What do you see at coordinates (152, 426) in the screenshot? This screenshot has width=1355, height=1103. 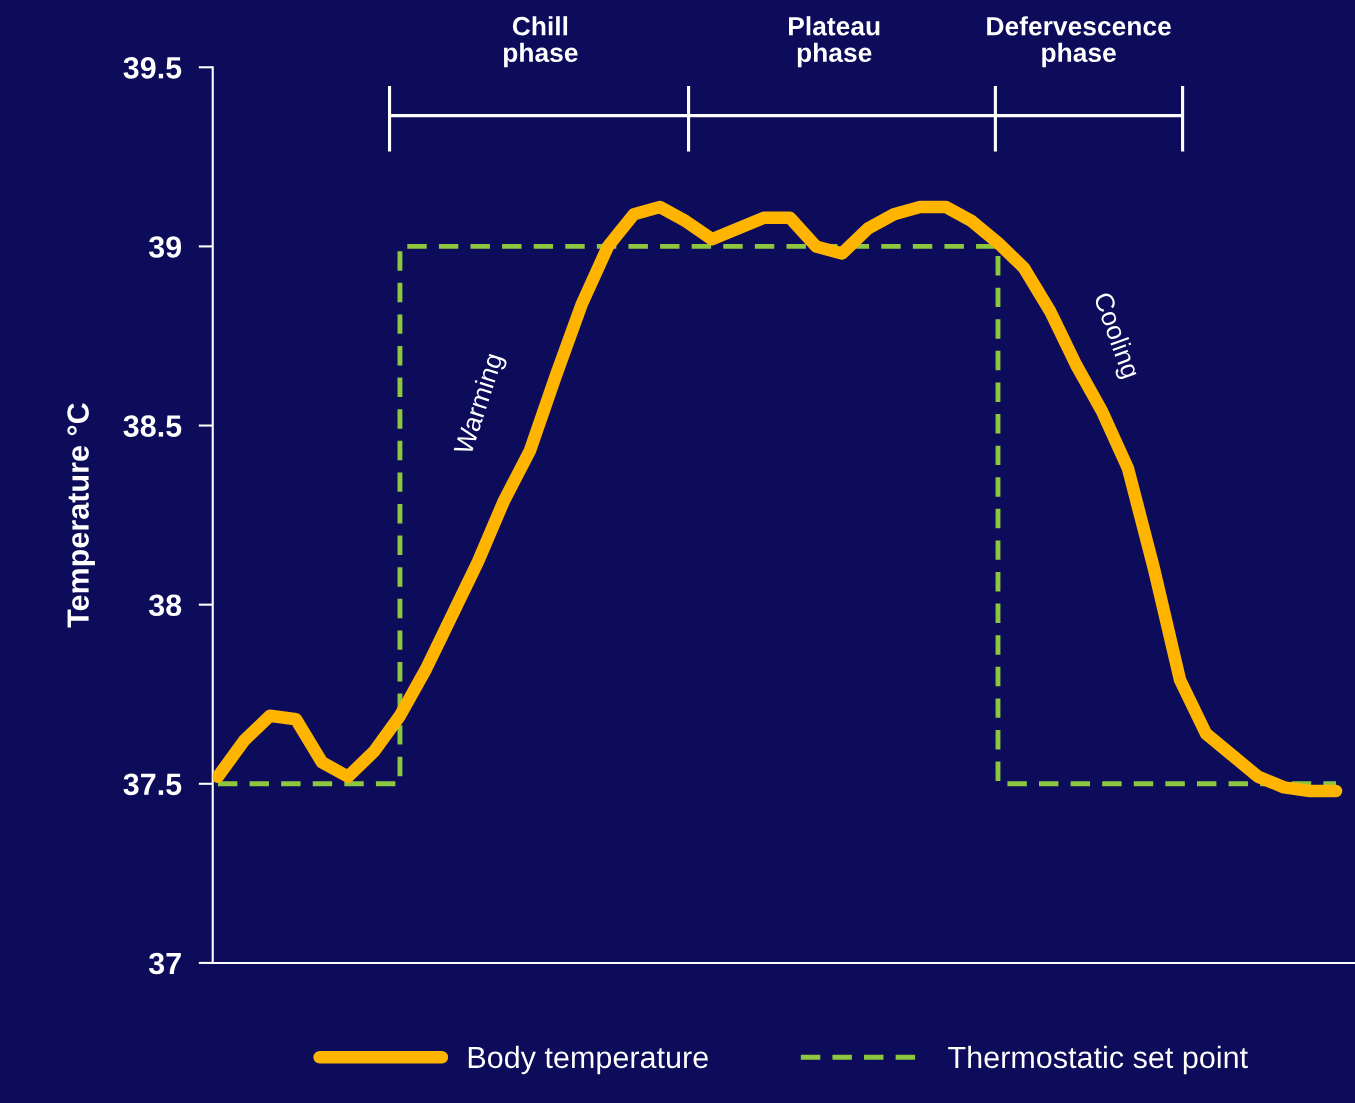 I see `y-tick-label: 38.5` at bounding box center [152, 426].